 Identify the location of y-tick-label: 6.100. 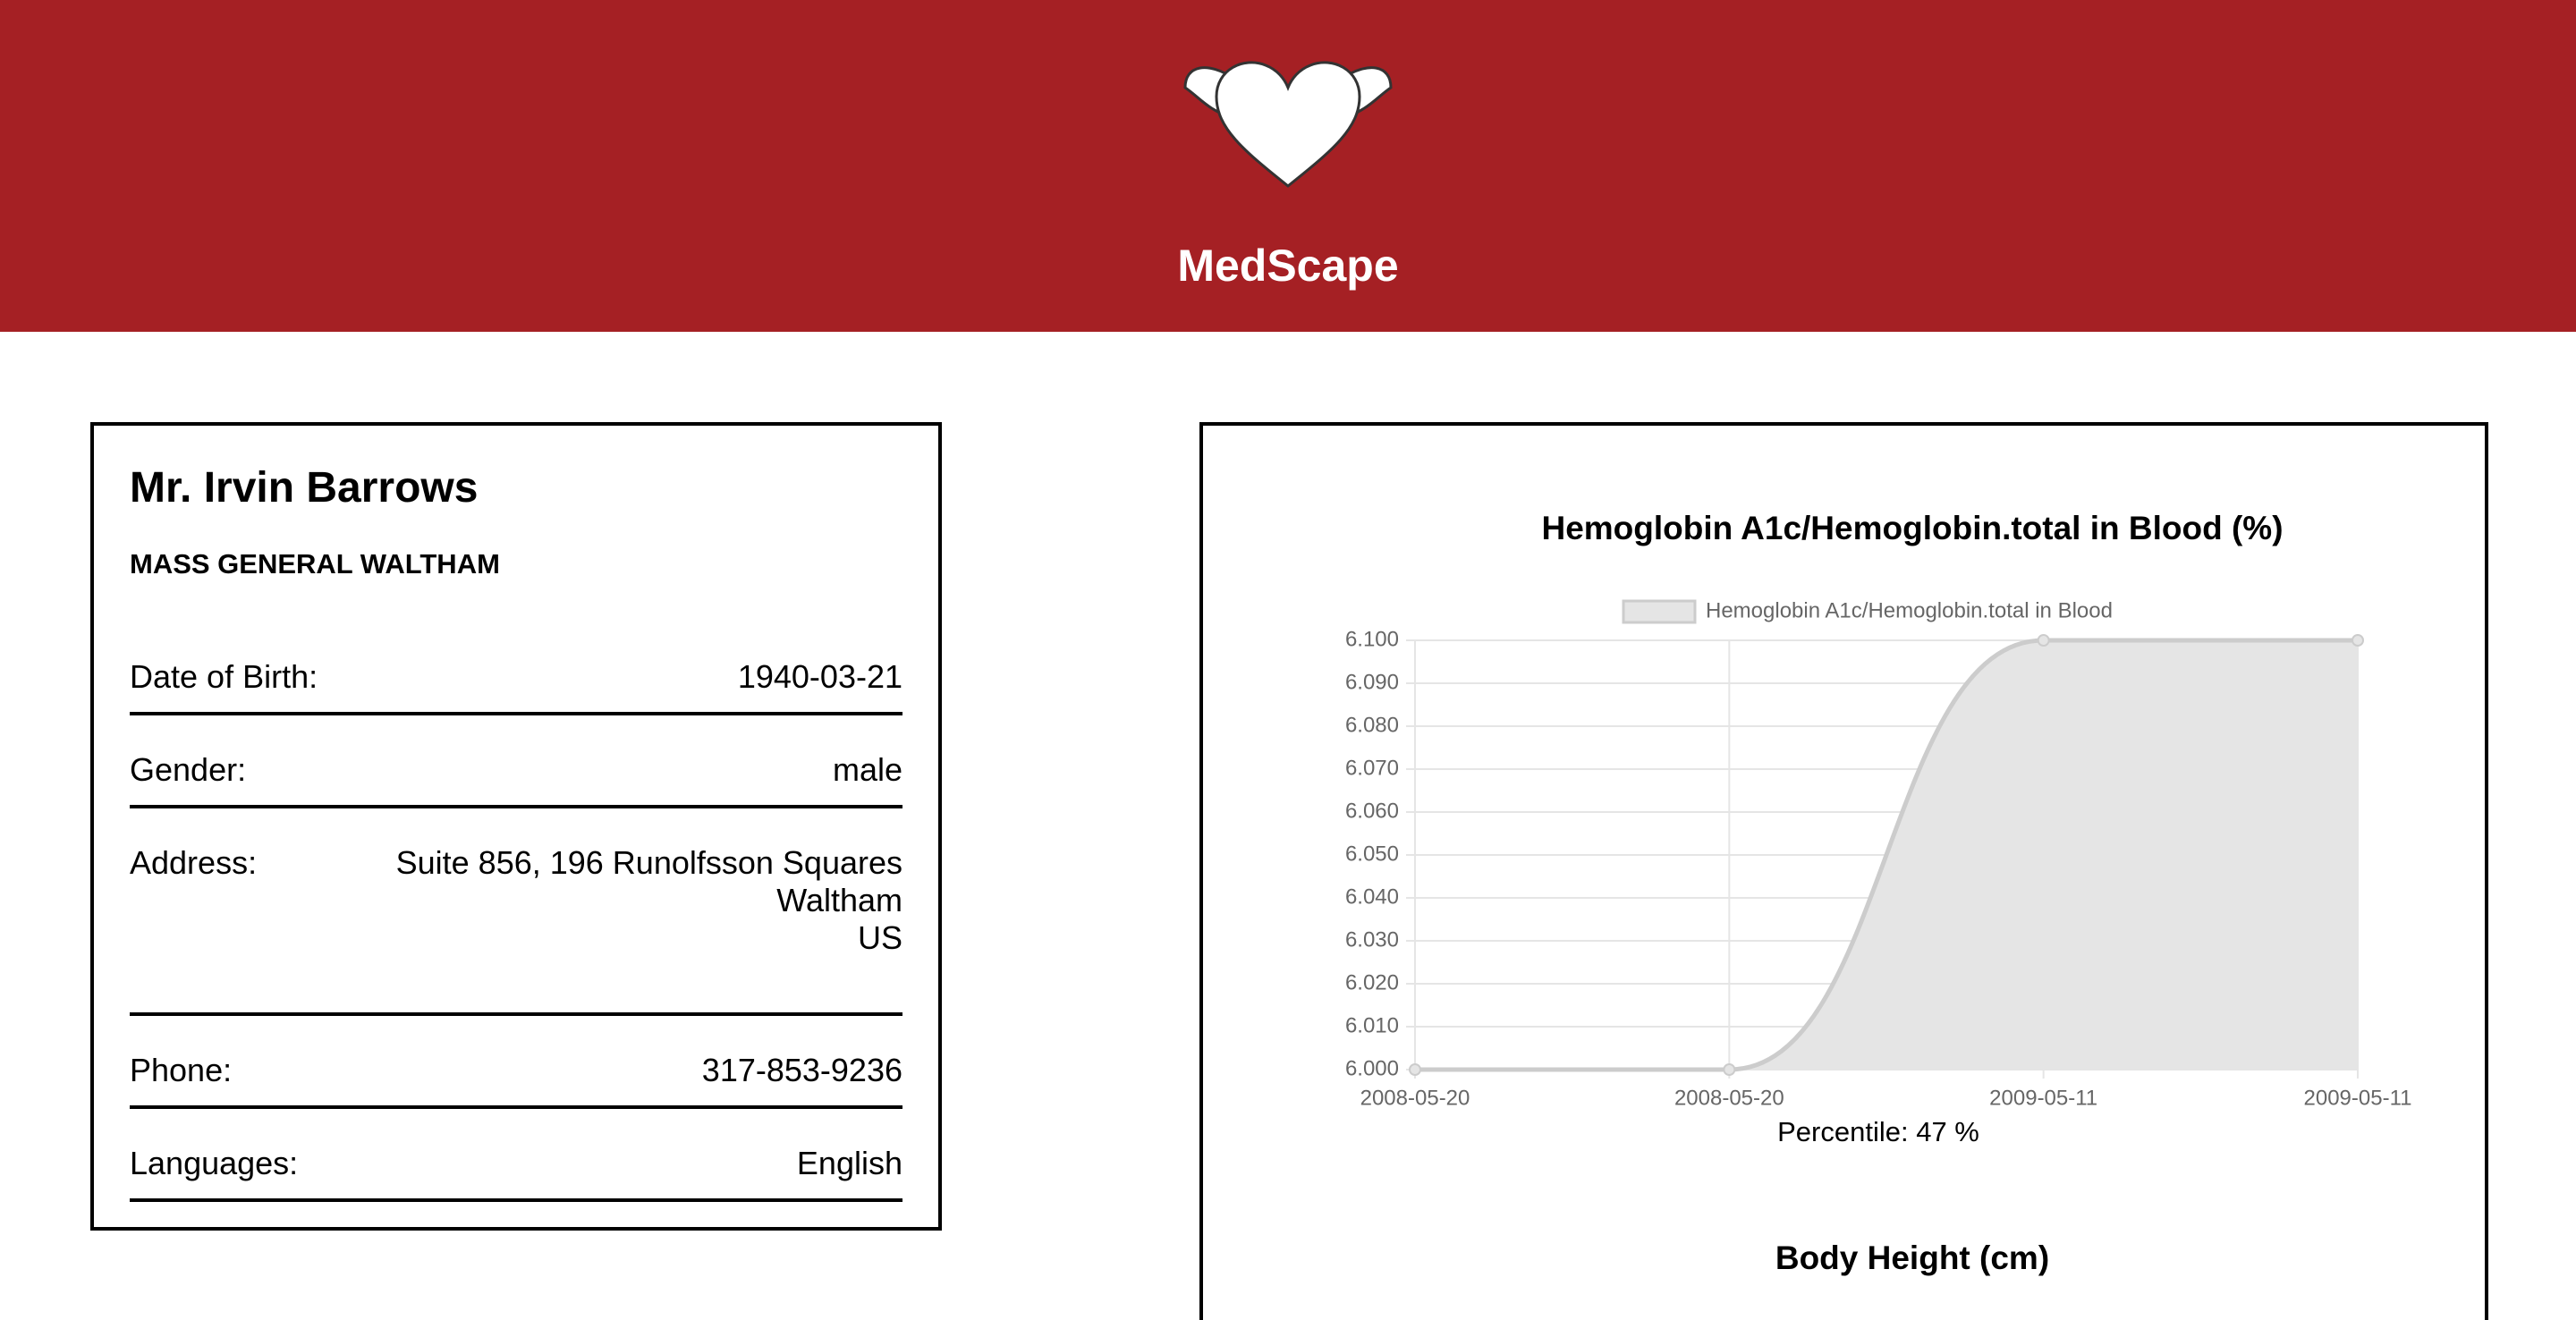
(1372, 639).